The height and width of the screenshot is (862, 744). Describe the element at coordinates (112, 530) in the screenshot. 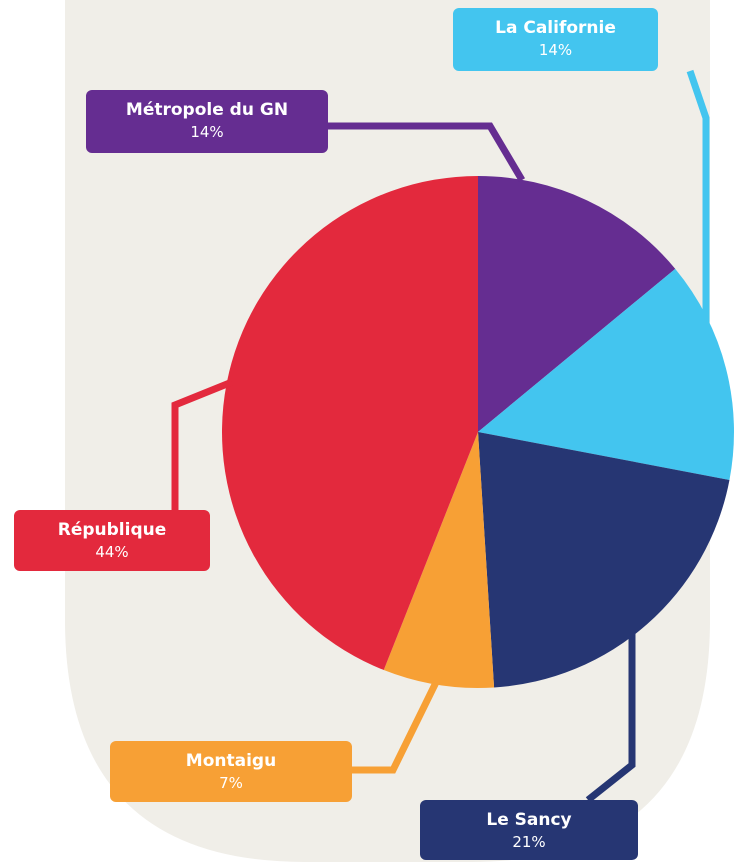

I see `label-name: République` at that location.